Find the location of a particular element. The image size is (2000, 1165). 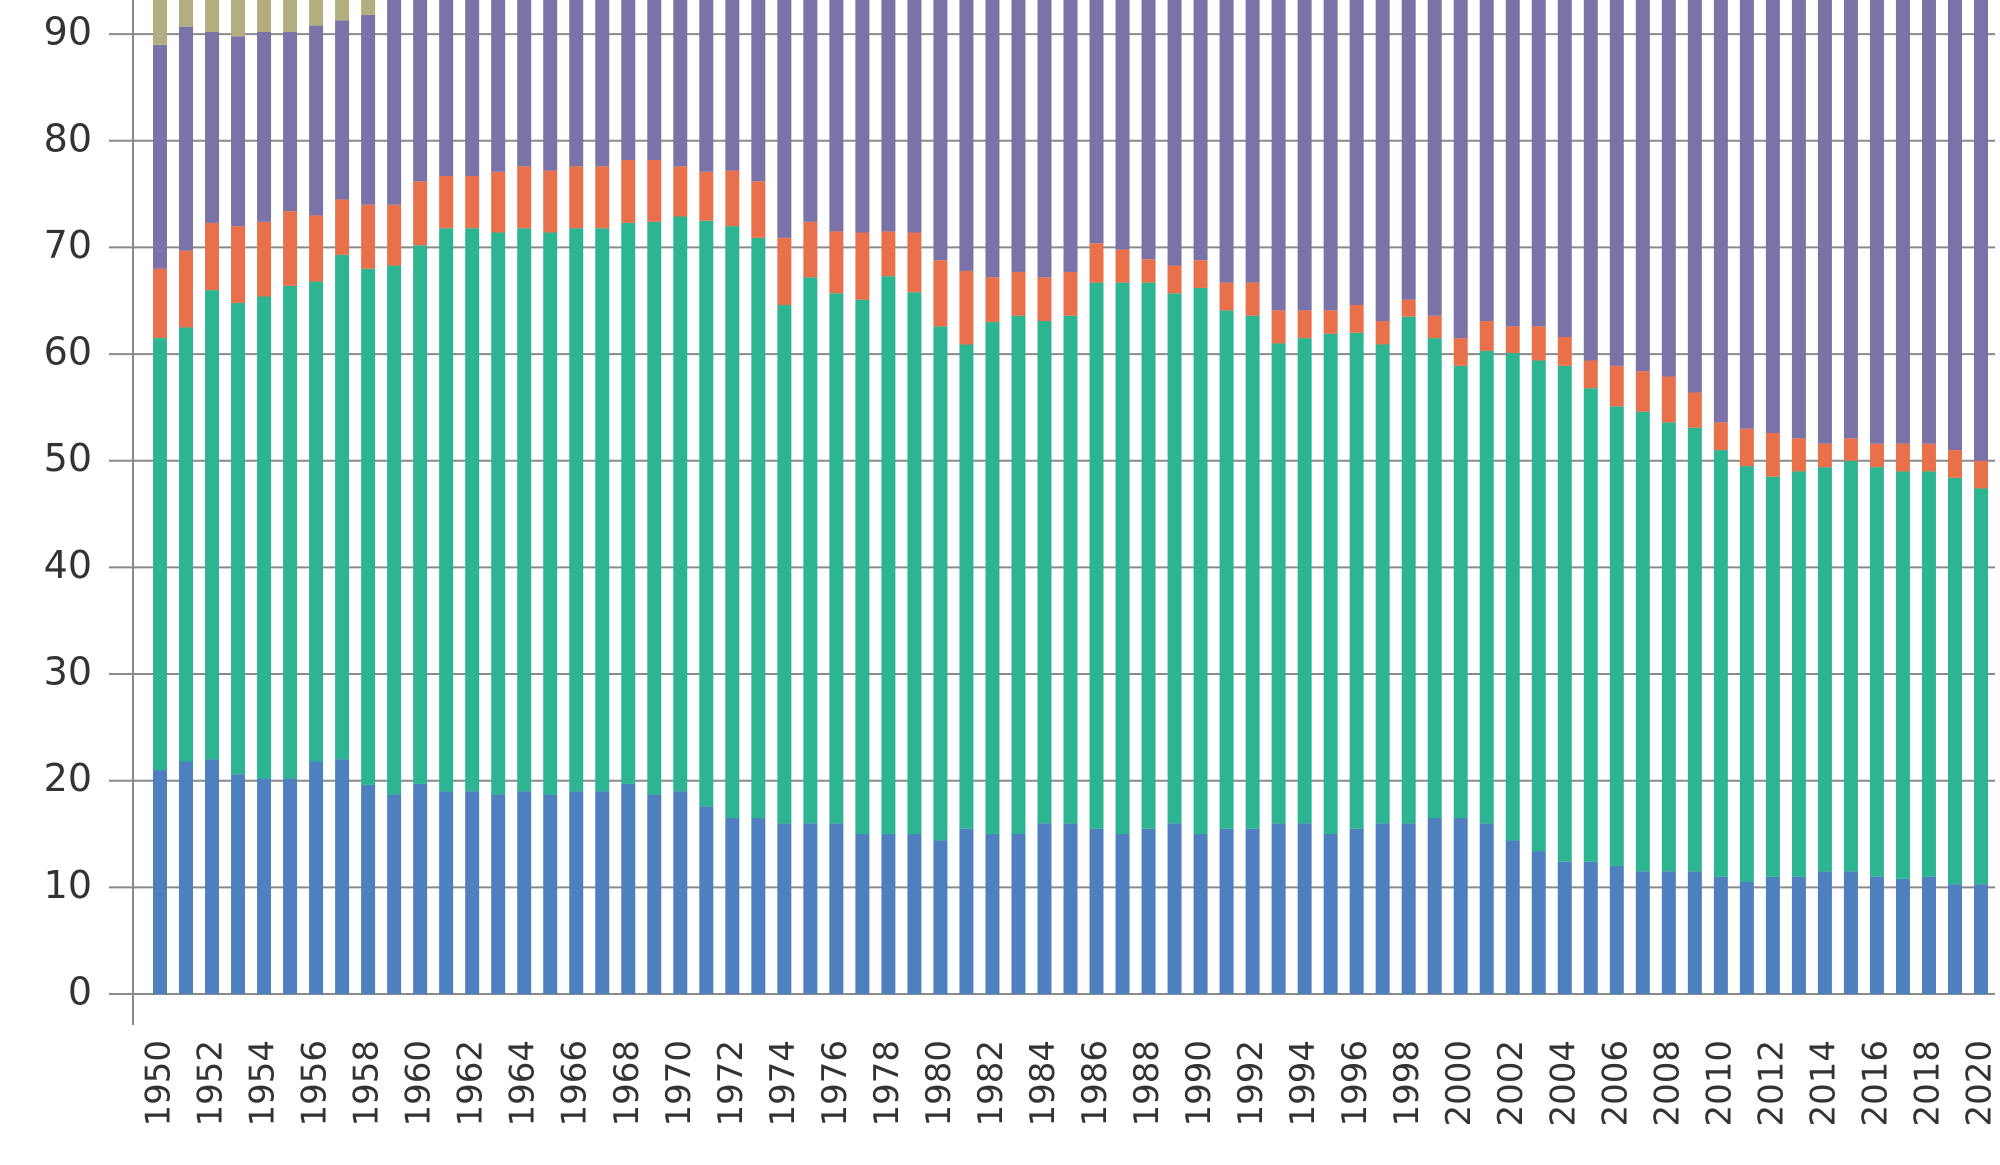

x-tick-label: 1964 is located at coordinates (523, 1083).